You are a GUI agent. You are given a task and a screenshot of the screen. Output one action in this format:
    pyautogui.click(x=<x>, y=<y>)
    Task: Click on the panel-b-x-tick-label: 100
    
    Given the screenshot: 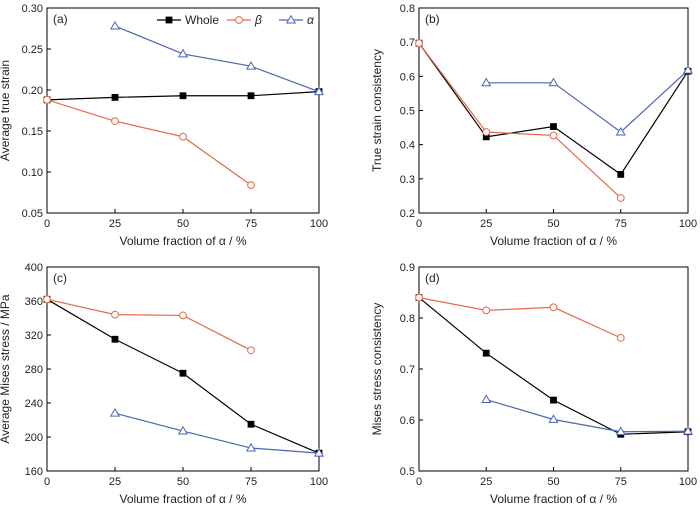 What is the action you would take?
    pyautogui.click(x=688, y=224)
    